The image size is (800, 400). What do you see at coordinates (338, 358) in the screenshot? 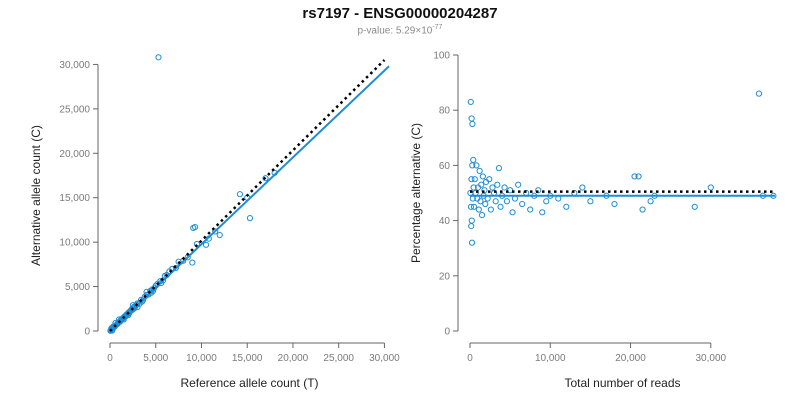
I see `x-tick-label: 25,000` at bounding box center [338, 358].